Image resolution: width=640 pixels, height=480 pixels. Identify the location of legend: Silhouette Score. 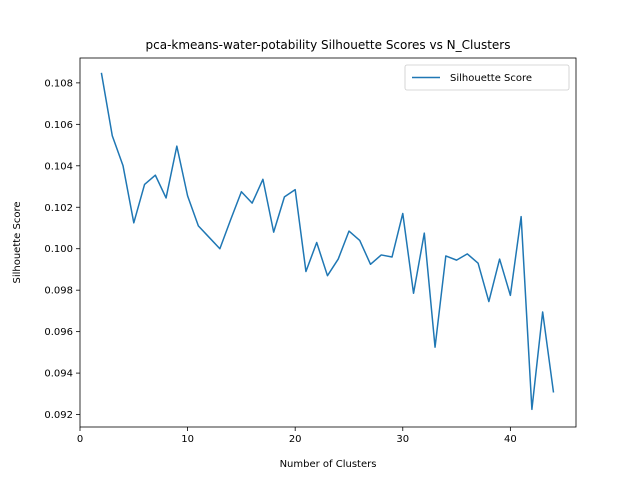
(487, 77).